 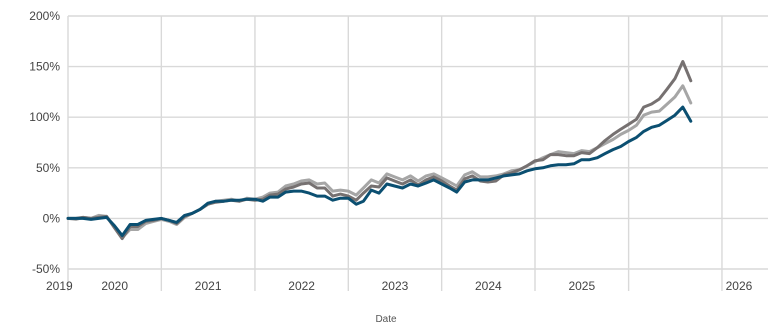 What do you see at coordinates (208, 286) in the screenshot?
I see `x-tick-label: 2021` at bounding box center [208, 286].